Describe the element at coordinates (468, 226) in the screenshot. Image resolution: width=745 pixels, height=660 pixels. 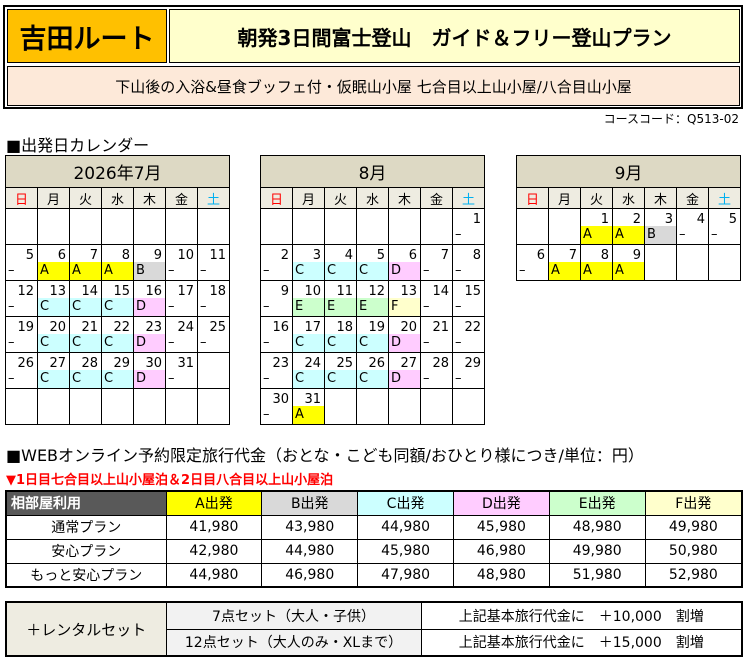
I see `calendar-day: 1–` at that location.